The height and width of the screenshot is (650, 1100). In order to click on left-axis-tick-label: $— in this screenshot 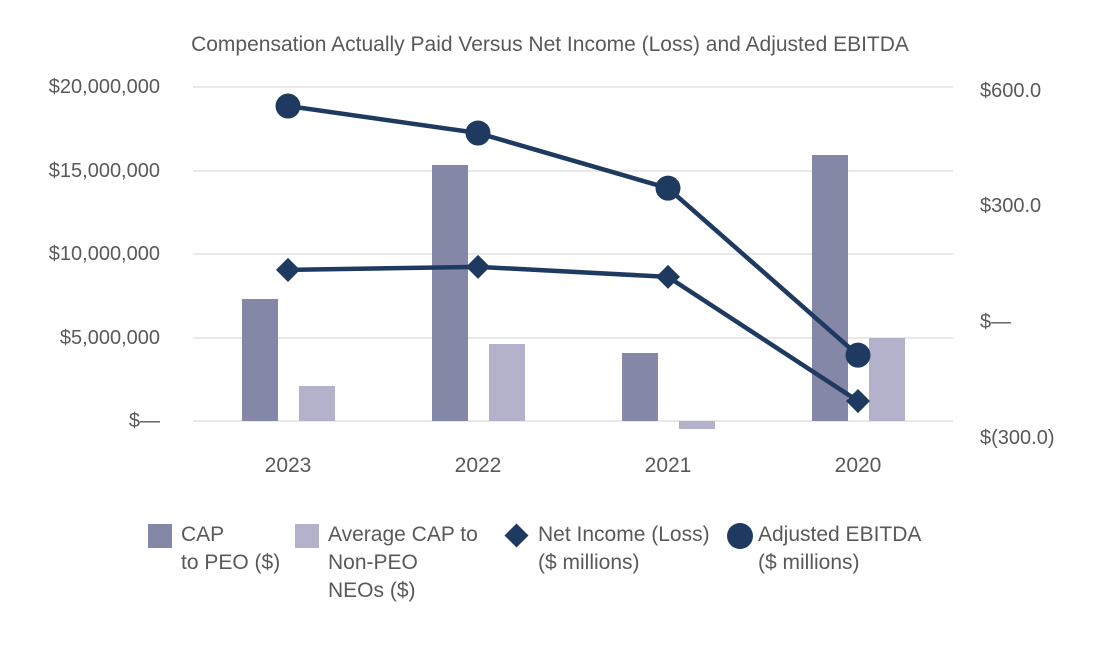, I will do `click(144, 421)`.